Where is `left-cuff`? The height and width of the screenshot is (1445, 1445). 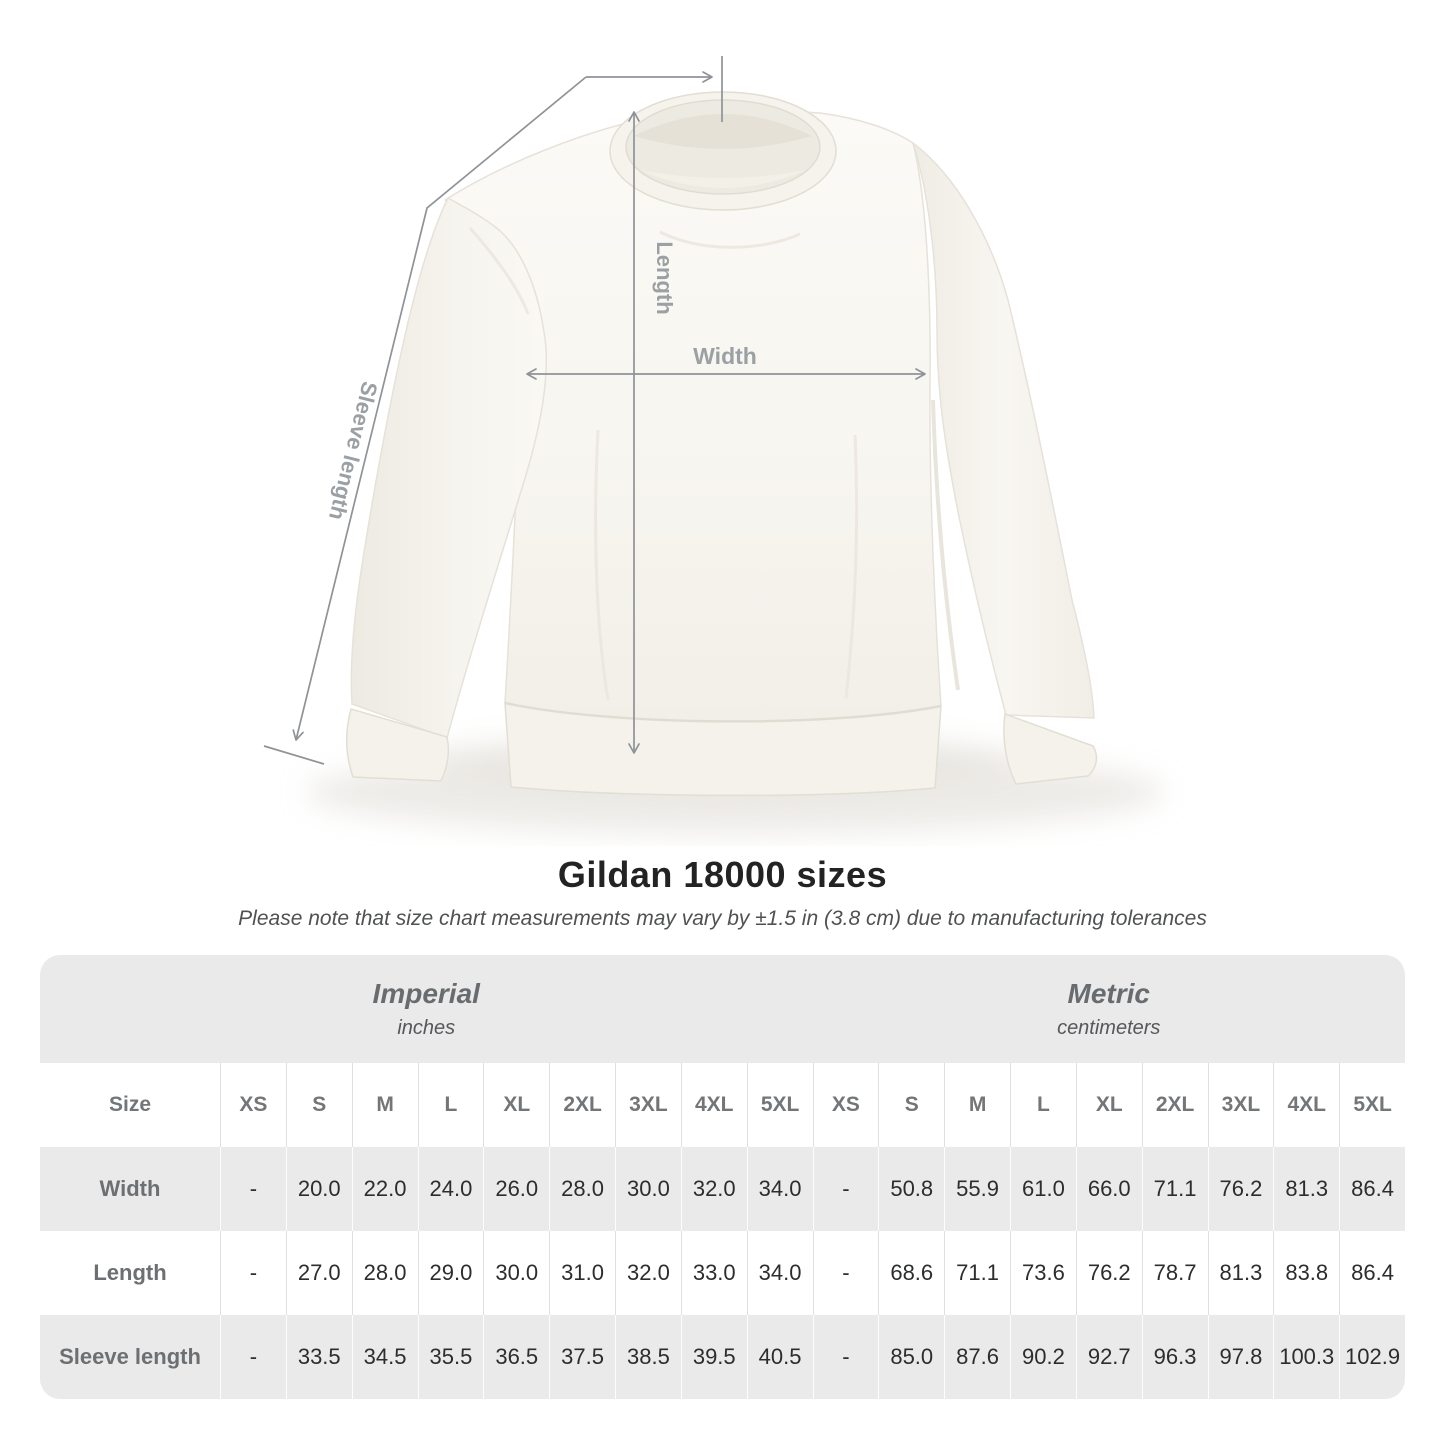 left-cuff is located at coordinates (397, 745).